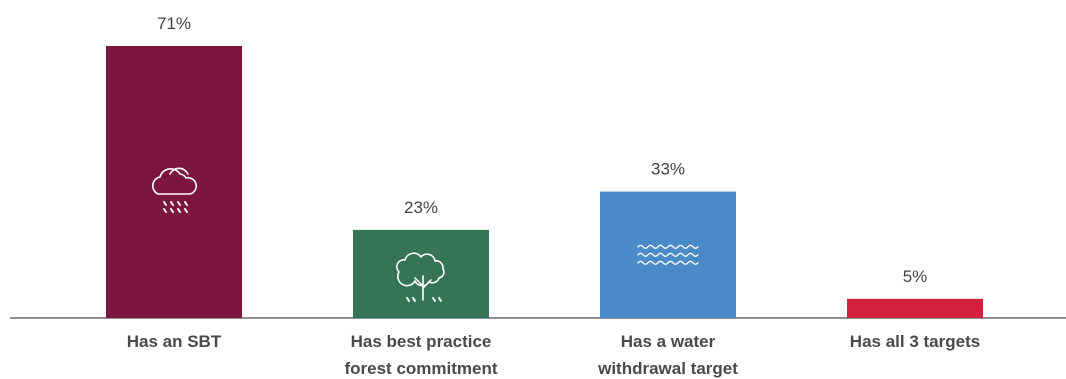 This screenshot has height=379, width=1066. Describe the element at coordinates (420, 355) in the screenshot. I see `category-label-2: Has best practice forest commitment` at that location.